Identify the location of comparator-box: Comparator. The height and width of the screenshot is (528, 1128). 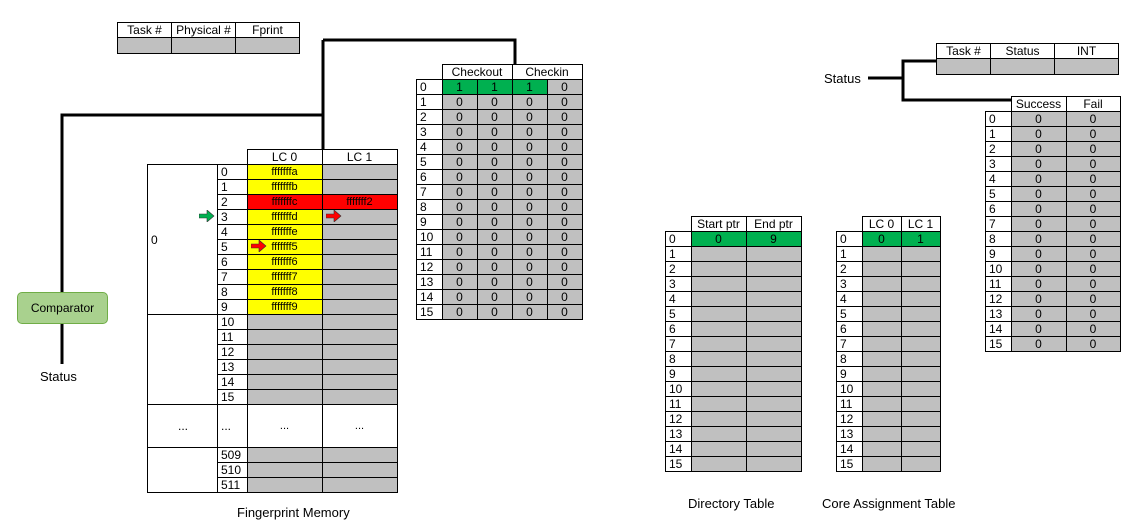
(62, 308).